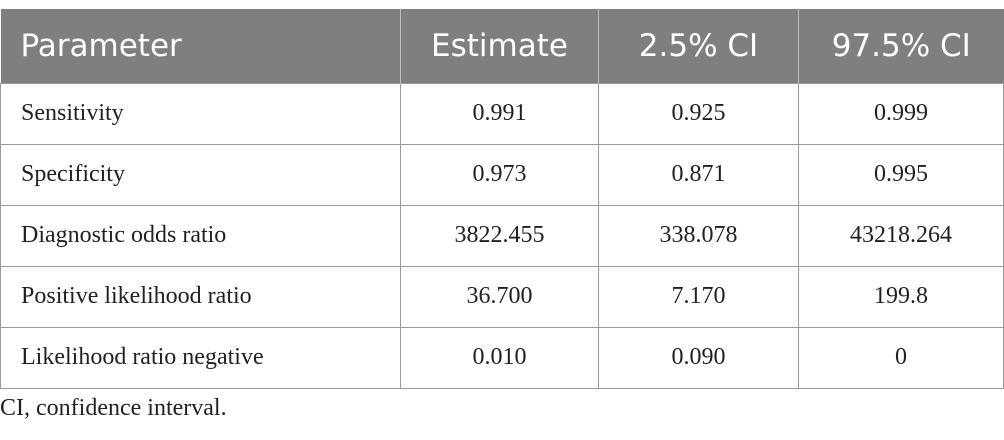 This screenshot has width=1004, height=440. What do you see at coordinates (101, 45) in the screenshot?
I see `header-parameter: Parameter` at bounding box center [101, 45].